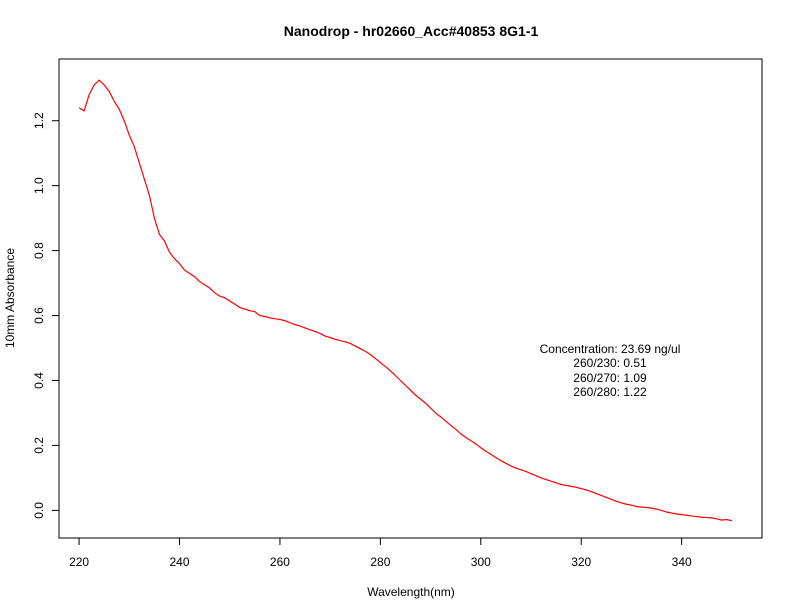 This screenshot has height=612, width=792. I want to click on annotation-ratio-260-280: 260/280: 1.22, so click(610, 392).